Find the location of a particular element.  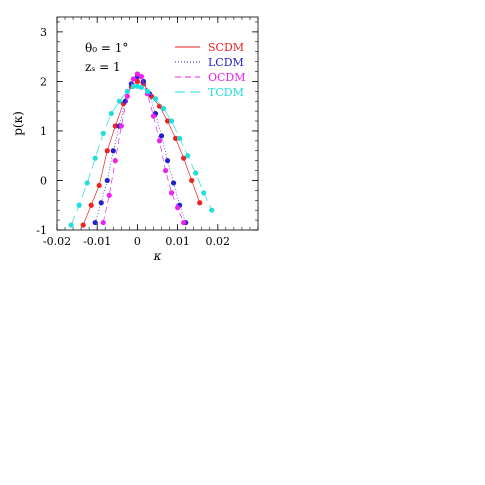

series-scdm is located at coordinates (141, 153).